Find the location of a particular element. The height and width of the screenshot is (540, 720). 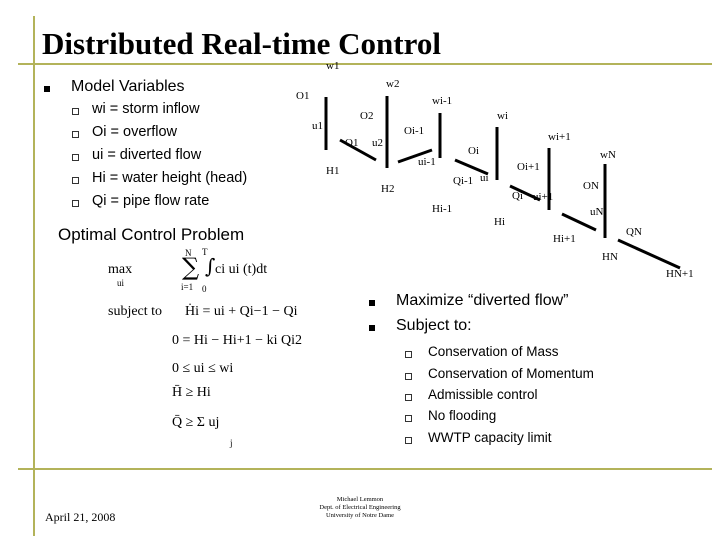

bullet-subject-to: Subject to: is located at coordinates (434, 325).